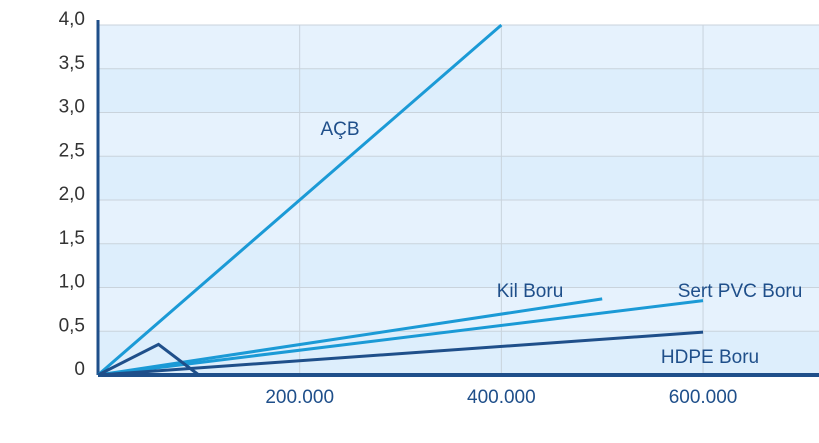 The image size is (819, 443). What do you see at coordinates (530, 291) in the screenshot?
I see `series-label: Kil Boru` at bounding box center [530, 291].